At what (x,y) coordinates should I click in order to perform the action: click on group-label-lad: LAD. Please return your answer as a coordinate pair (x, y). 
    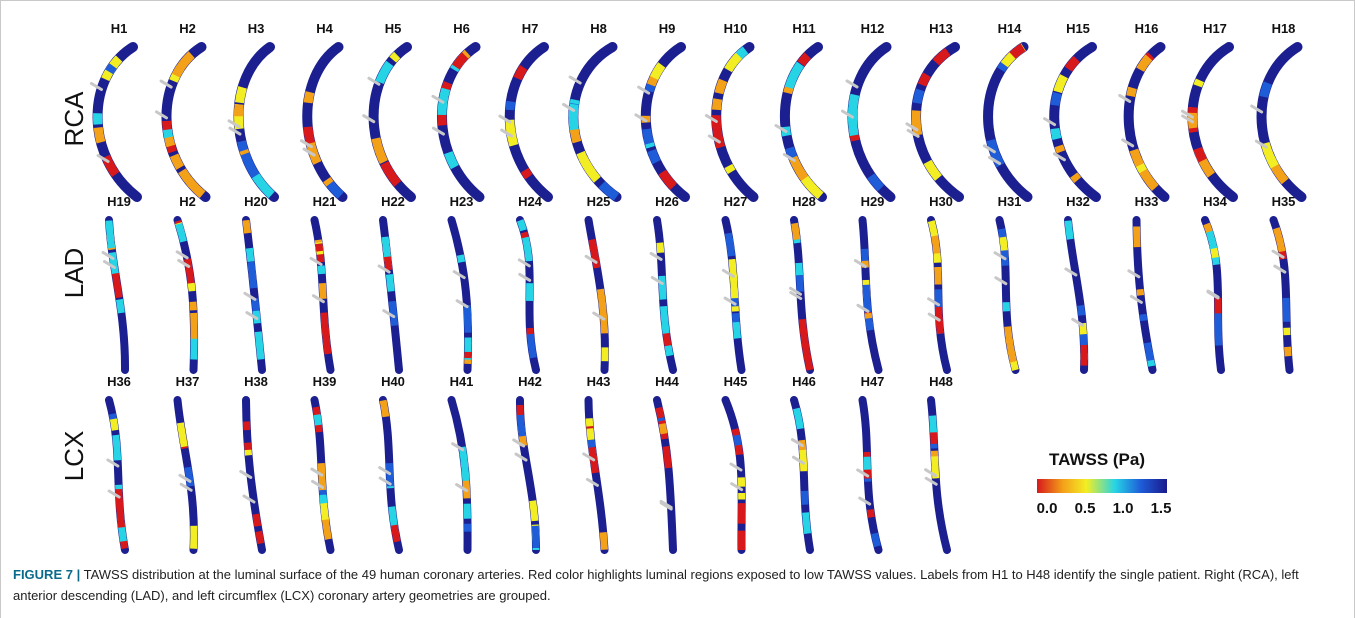
    Looking at the image, I should click on (74, 273).